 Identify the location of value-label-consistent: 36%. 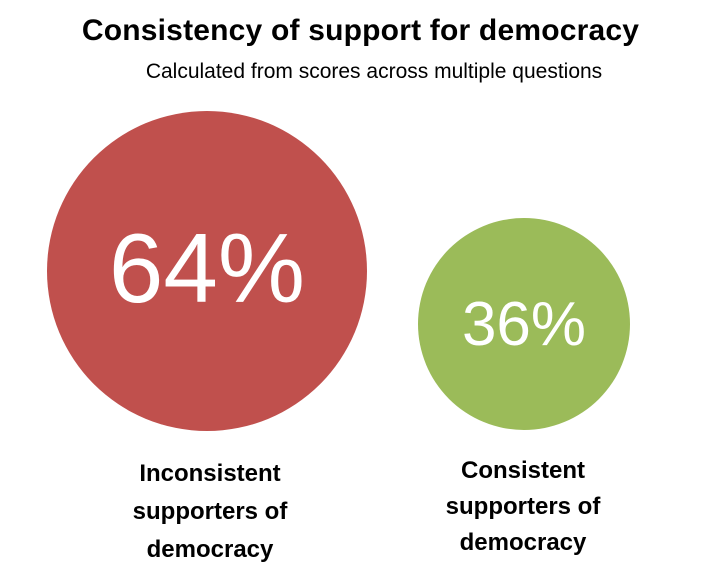
(524, 324).